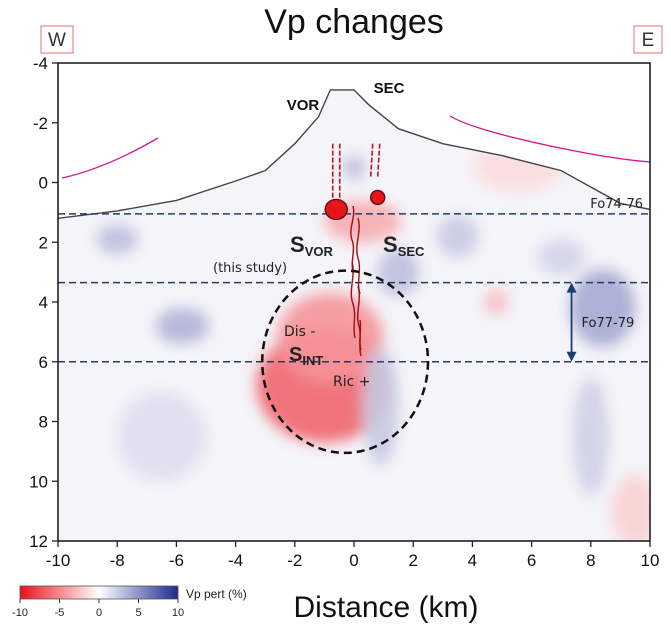 The height and width of the screenshot is (636, 671). What do you see at coordinates (354, 22) in the screenshot?
I see `chart-title: Vp changes` at bounding box center [354, 22].